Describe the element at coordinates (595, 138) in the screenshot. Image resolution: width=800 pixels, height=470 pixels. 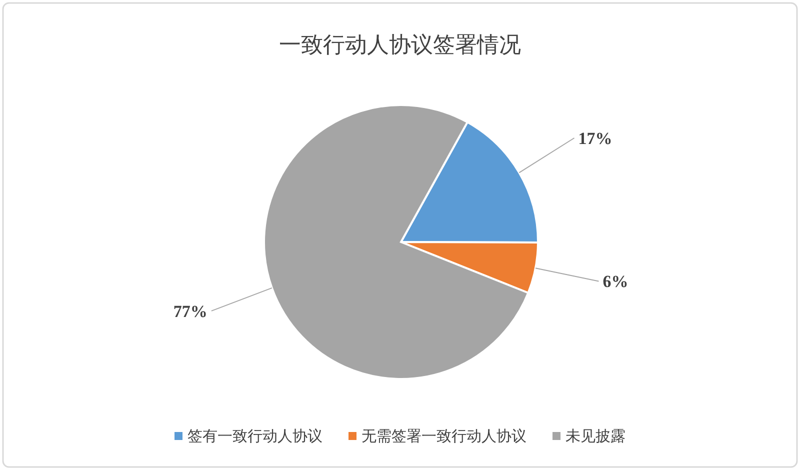
I see `data-label: 17%` at that location.